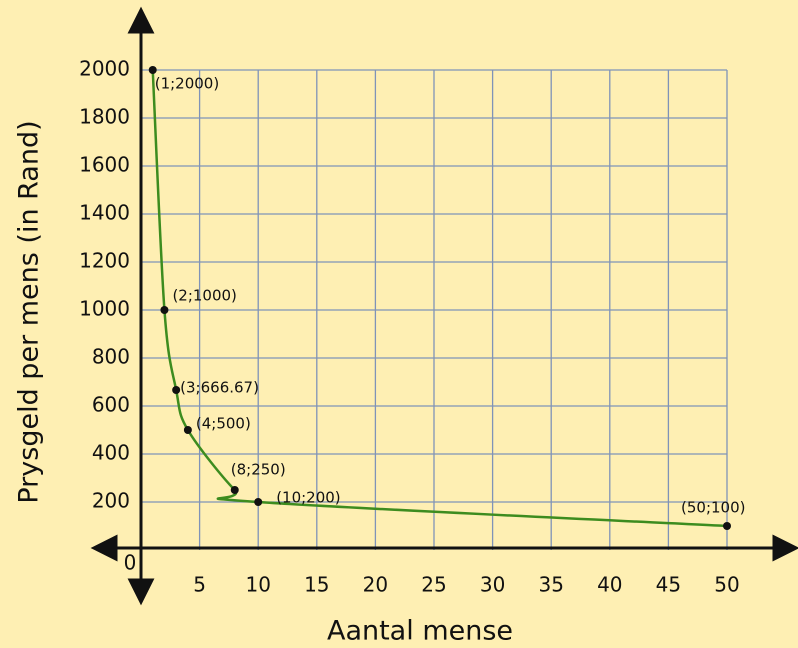  What do you see at coordinates (104, 213) in the screenshot?
I see `y-tick-label: 1400` at bounding box center [104, 213].